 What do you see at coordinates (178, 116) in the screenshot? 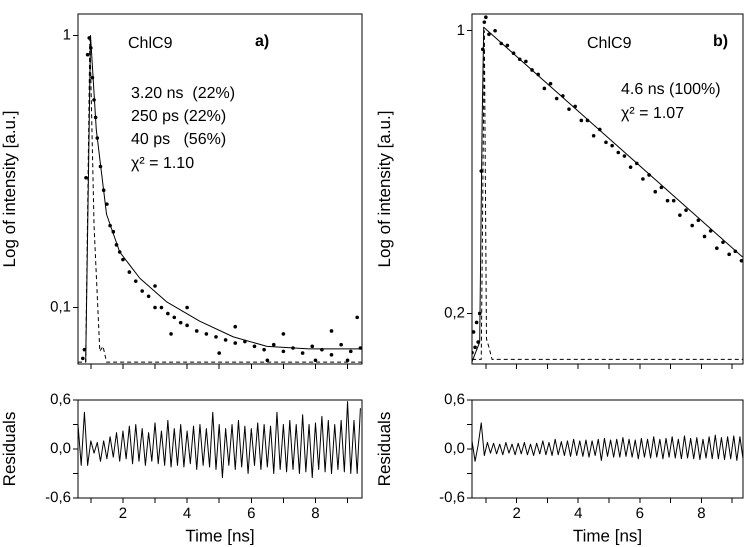
I see `annotation: 250 ps (22%)` at bounding box center [178, 116].